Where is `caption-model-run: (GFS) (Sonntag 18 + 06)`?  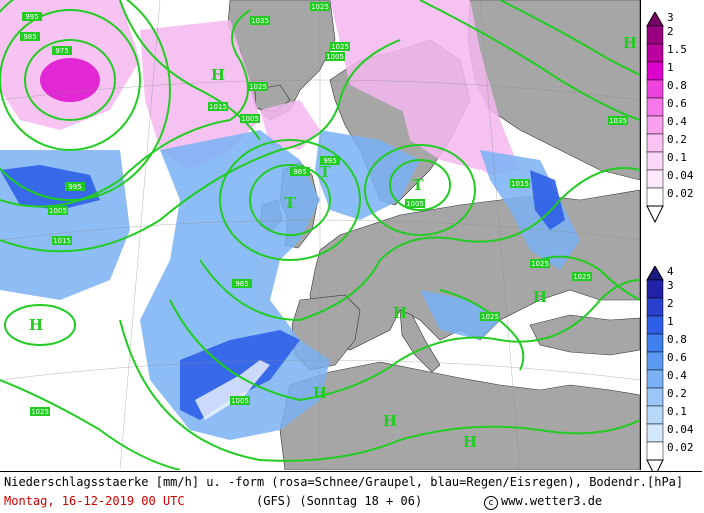 caption-model-run: (GFS) (Sonntag 18 + 06) is located at coordinates (339, 501).